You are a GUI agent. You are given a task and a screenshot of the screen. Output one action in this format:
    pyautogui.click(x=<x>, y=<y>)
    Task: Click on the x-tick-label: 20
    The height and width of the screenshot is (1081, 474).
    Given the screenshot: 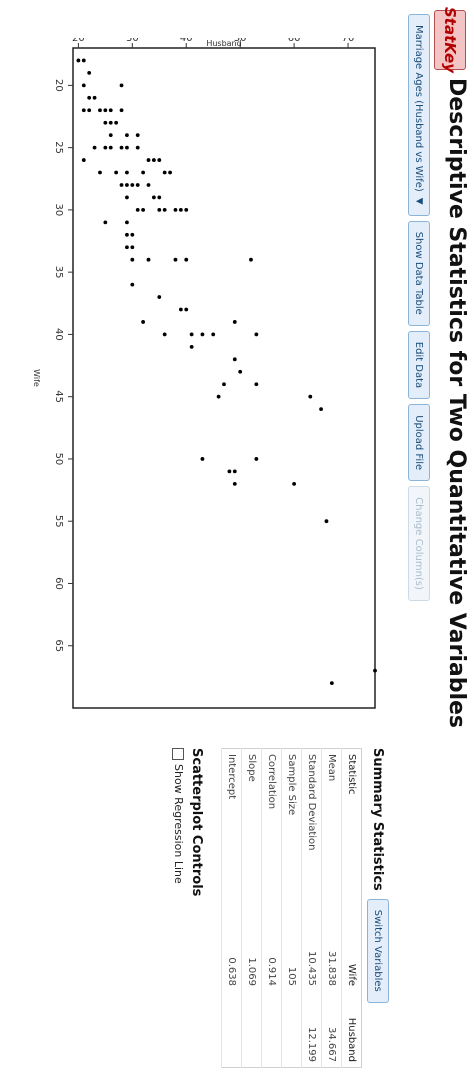 What is the action you would take?
    pyautogui.click(x=58, y=85)
    